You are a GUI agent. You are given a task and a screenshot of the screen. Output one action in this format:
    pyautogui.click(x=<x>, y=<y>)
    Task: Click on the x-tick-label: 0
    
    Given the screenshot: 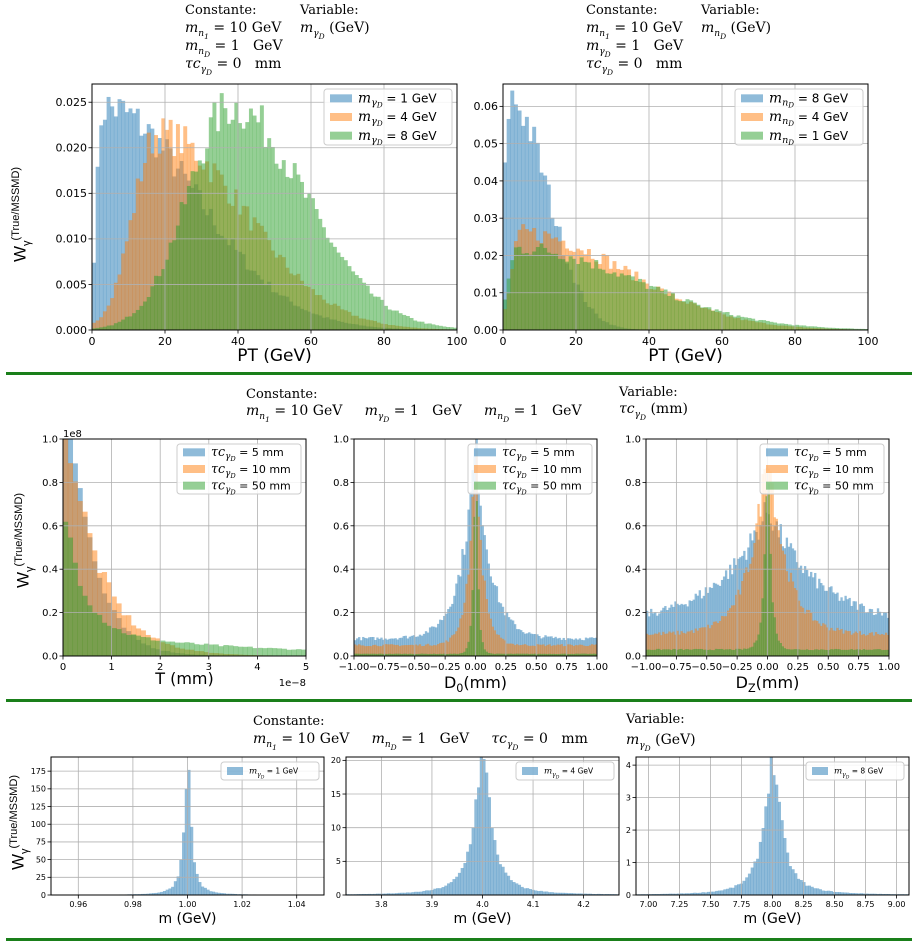 What is the action you would take?
    pyautogui.click(x=92, y=341)
    